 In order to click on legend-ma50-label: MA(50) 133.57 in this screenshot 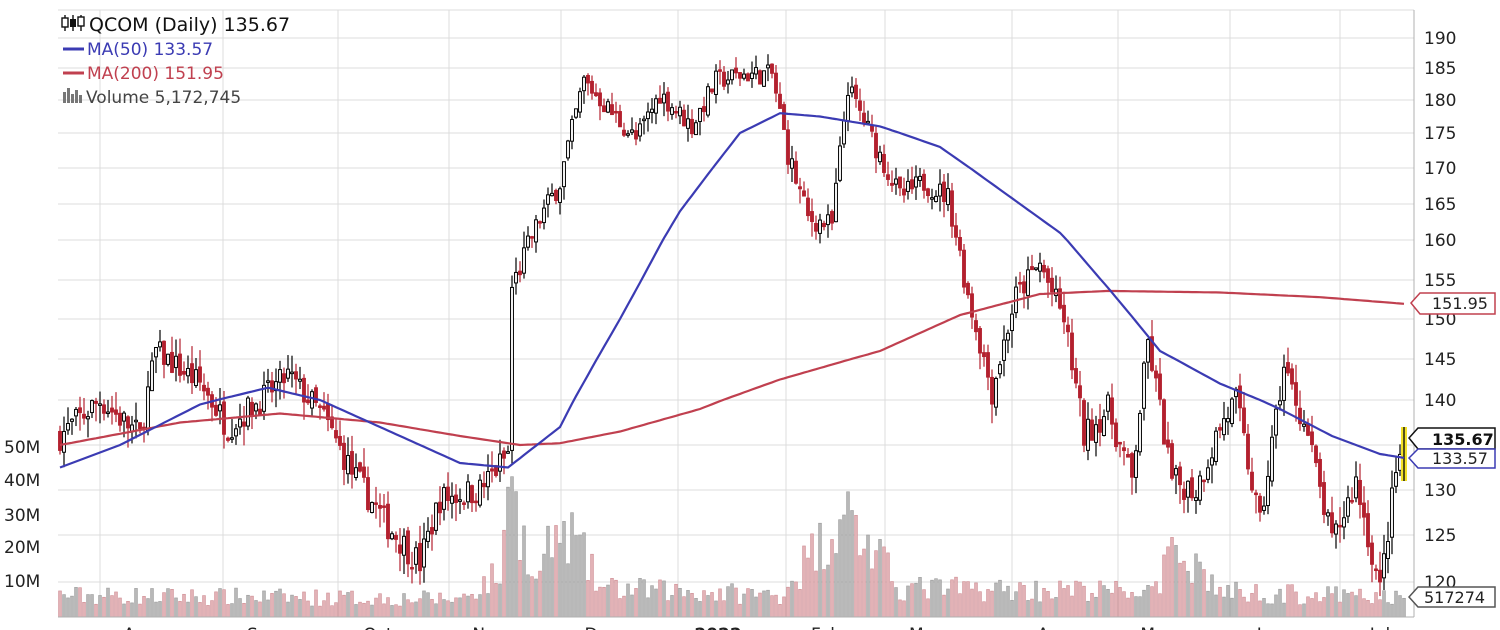, I will do `click(150, 50)`.